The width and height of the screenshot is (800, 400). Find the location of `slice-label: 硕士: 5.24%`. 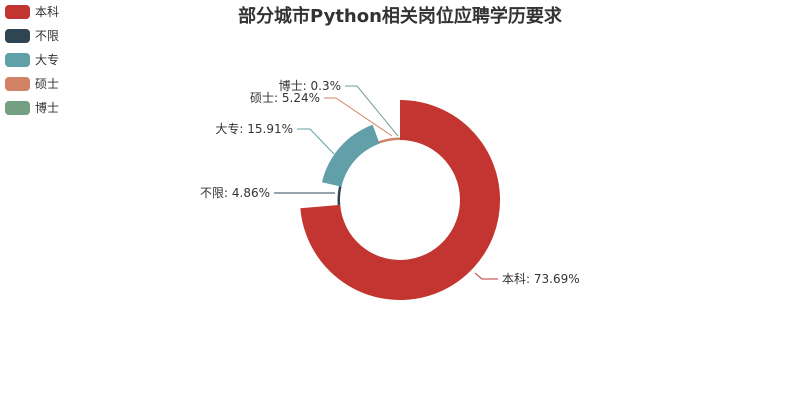

slice-label: 硕士: 5.24% is located at coordinates (285, 98).